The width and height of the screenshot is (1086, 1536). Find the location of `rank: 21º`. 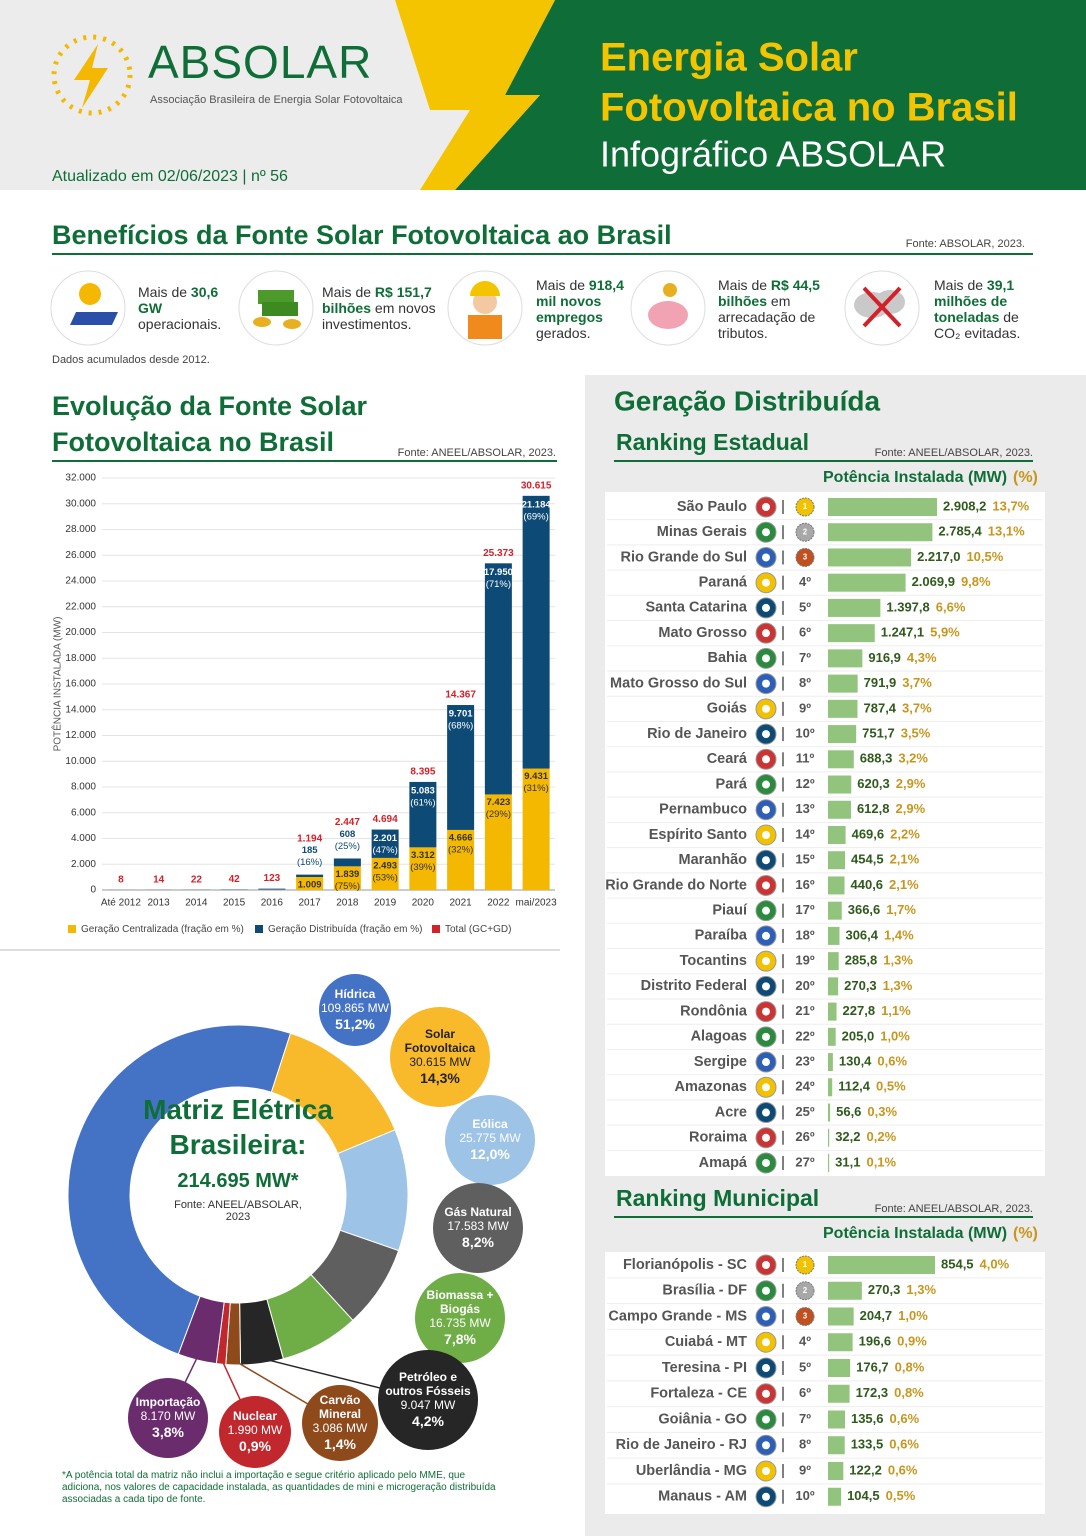

rank: 21º is located at coordinates (804, 1010).